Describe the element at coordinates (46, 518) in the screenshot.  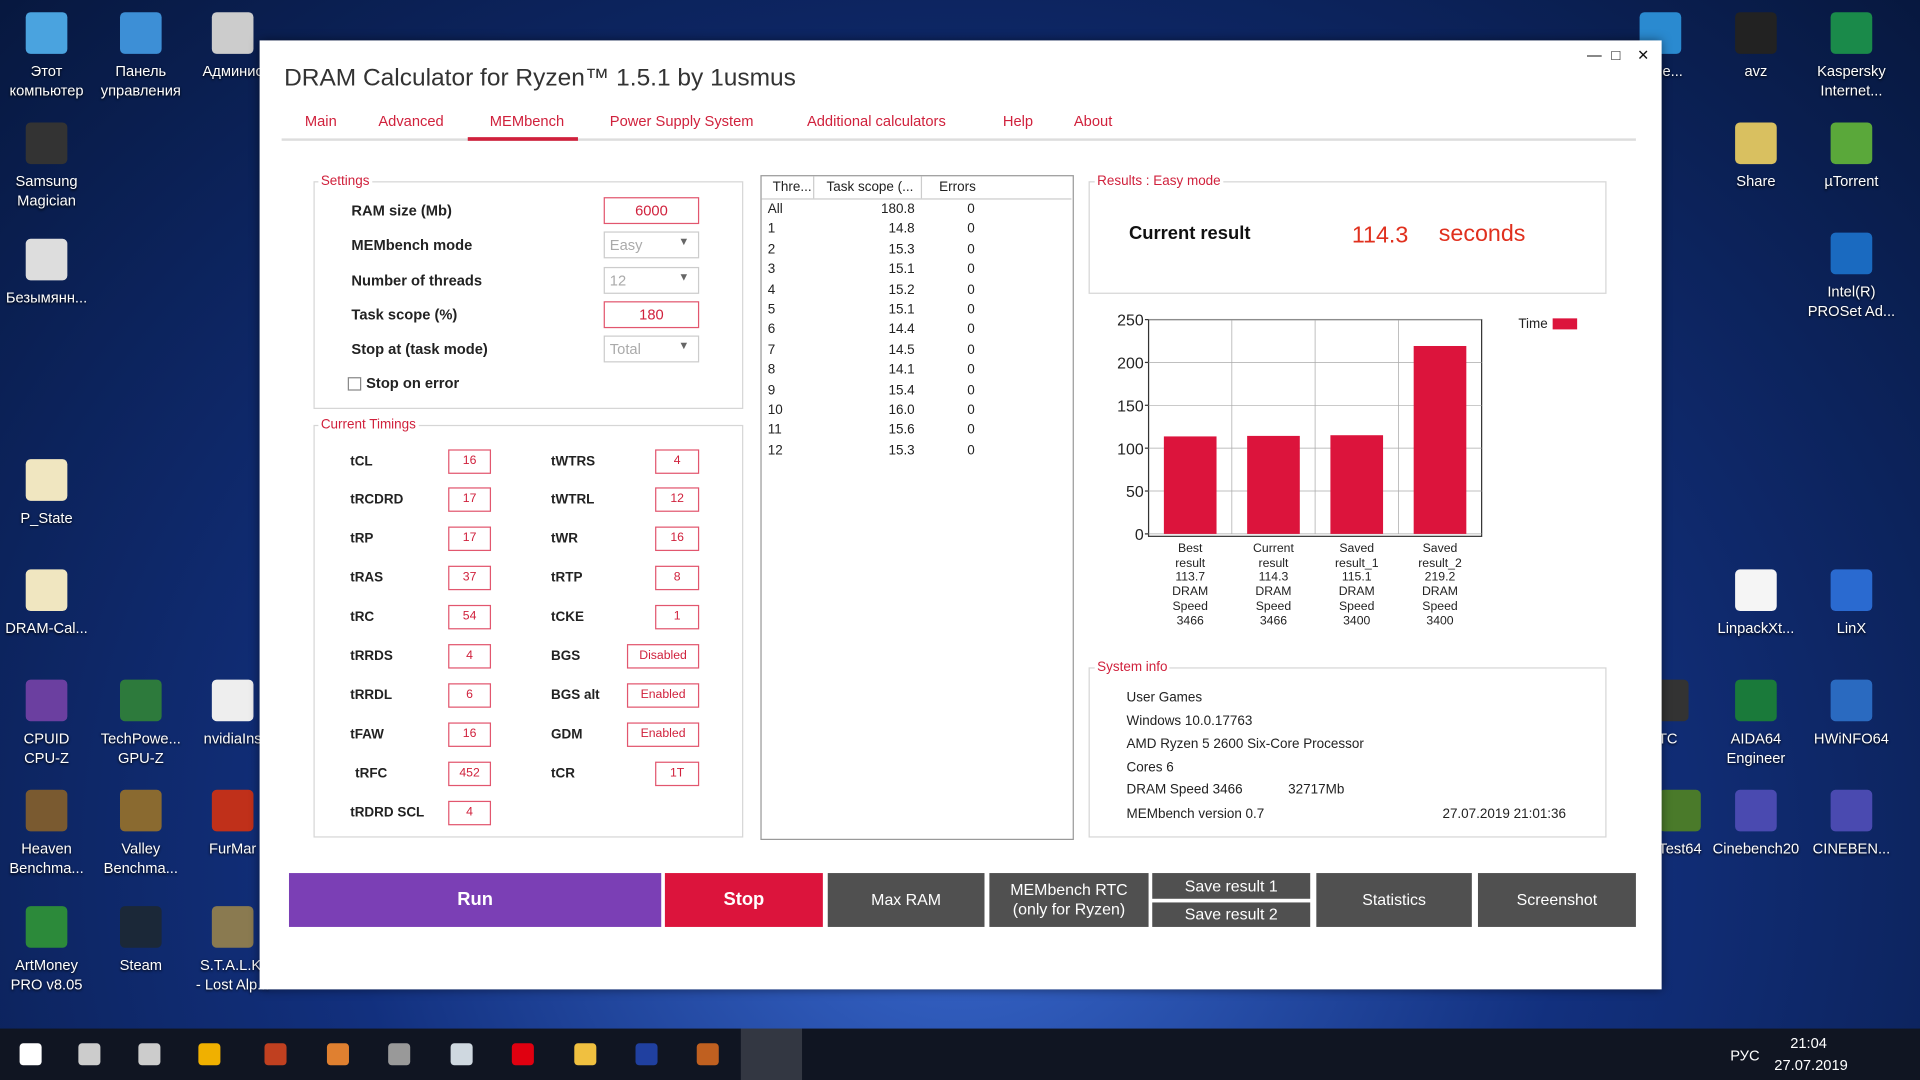
I see `desktop-icon-label: P_State` at that location.